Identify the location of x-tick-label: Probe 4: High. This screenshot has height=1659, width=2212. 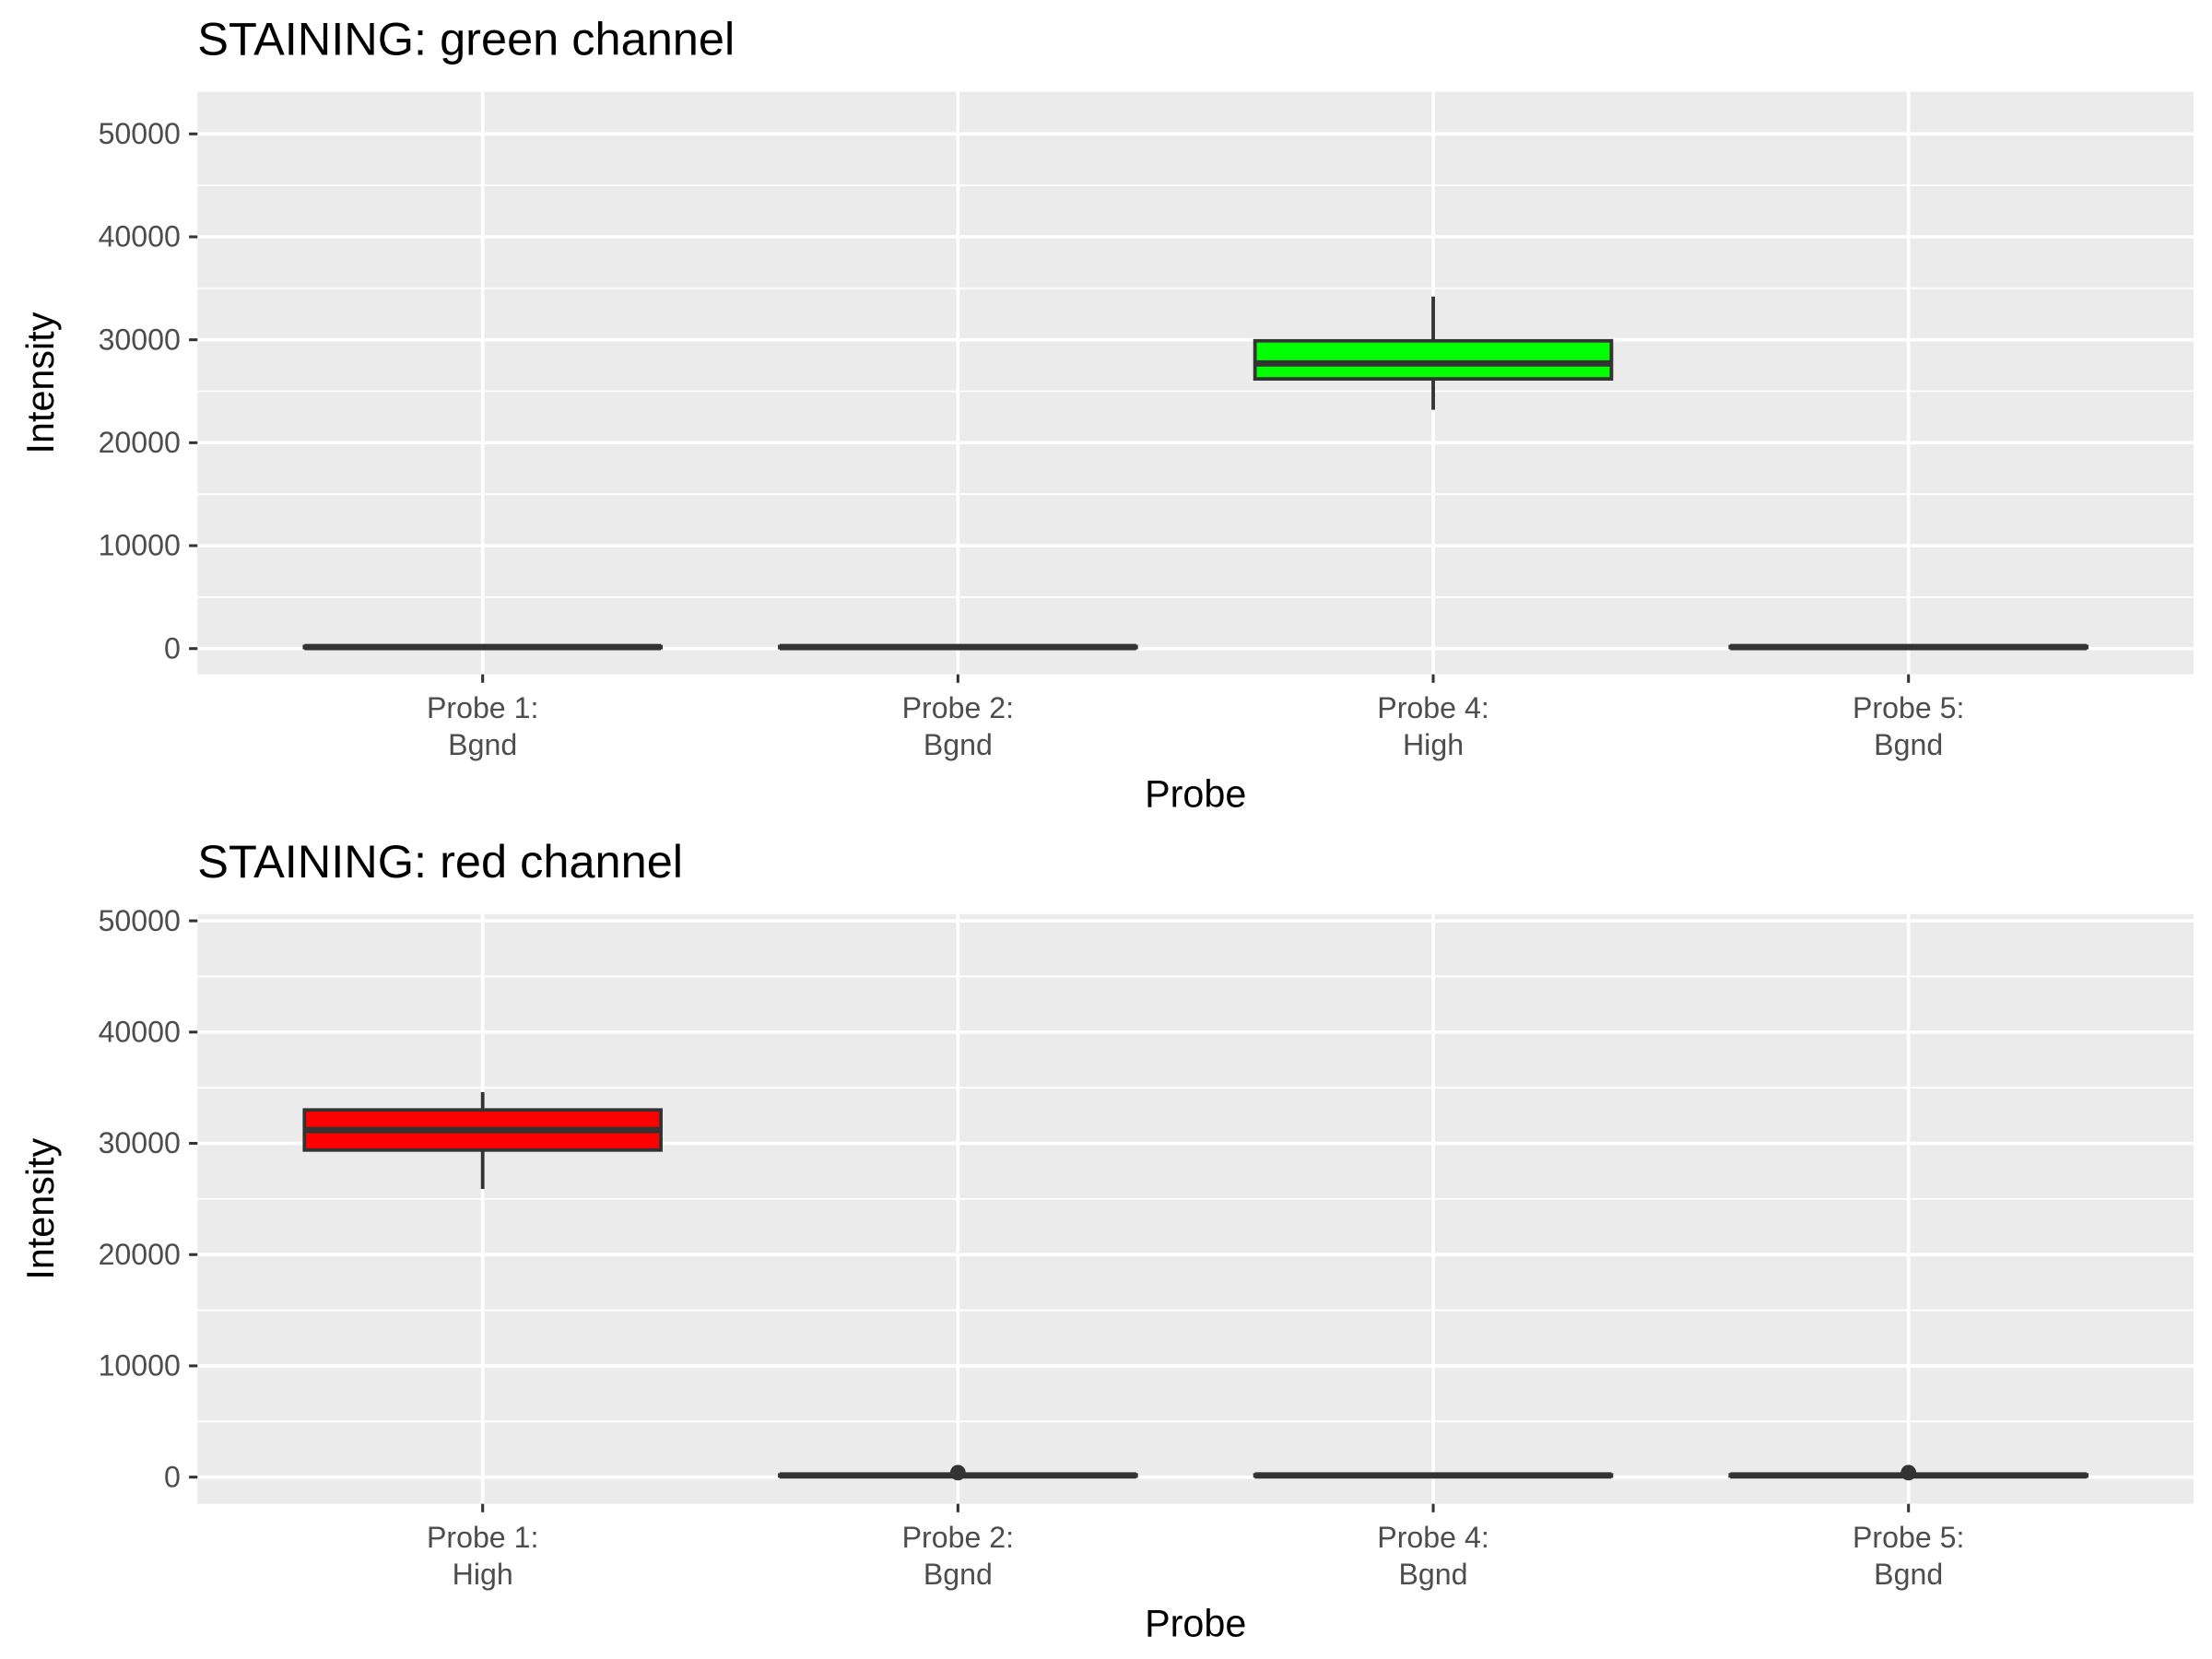
(1432, 726).